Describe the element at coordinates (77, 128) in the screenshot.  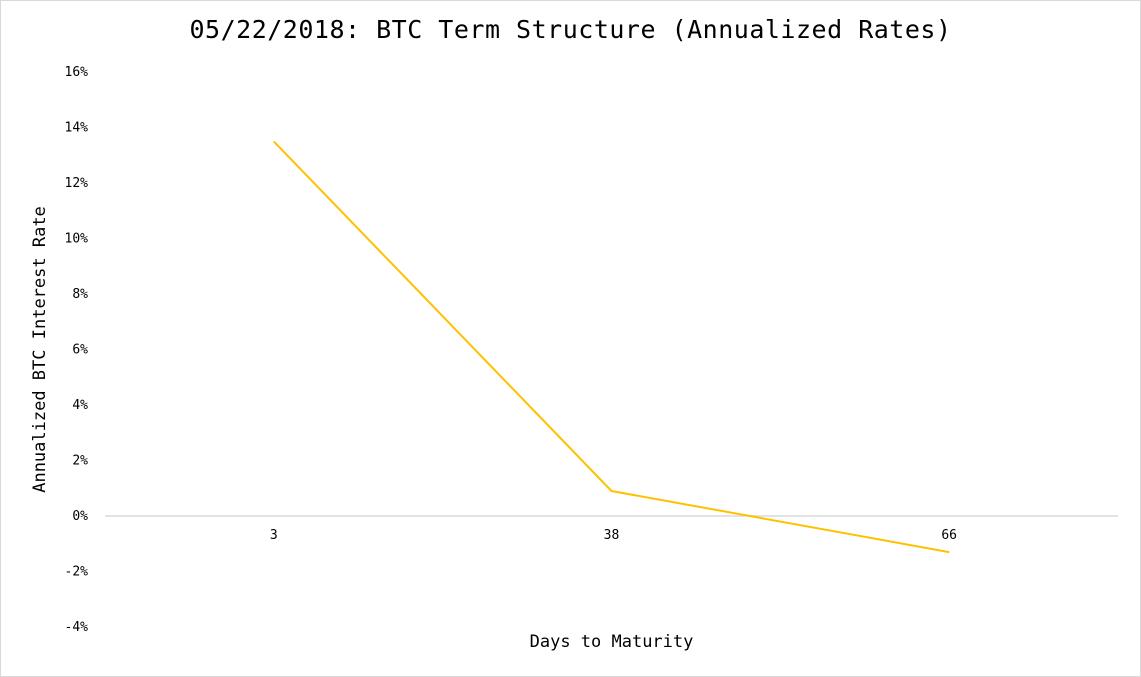
I see `y-tick-label: 14%` at that location.